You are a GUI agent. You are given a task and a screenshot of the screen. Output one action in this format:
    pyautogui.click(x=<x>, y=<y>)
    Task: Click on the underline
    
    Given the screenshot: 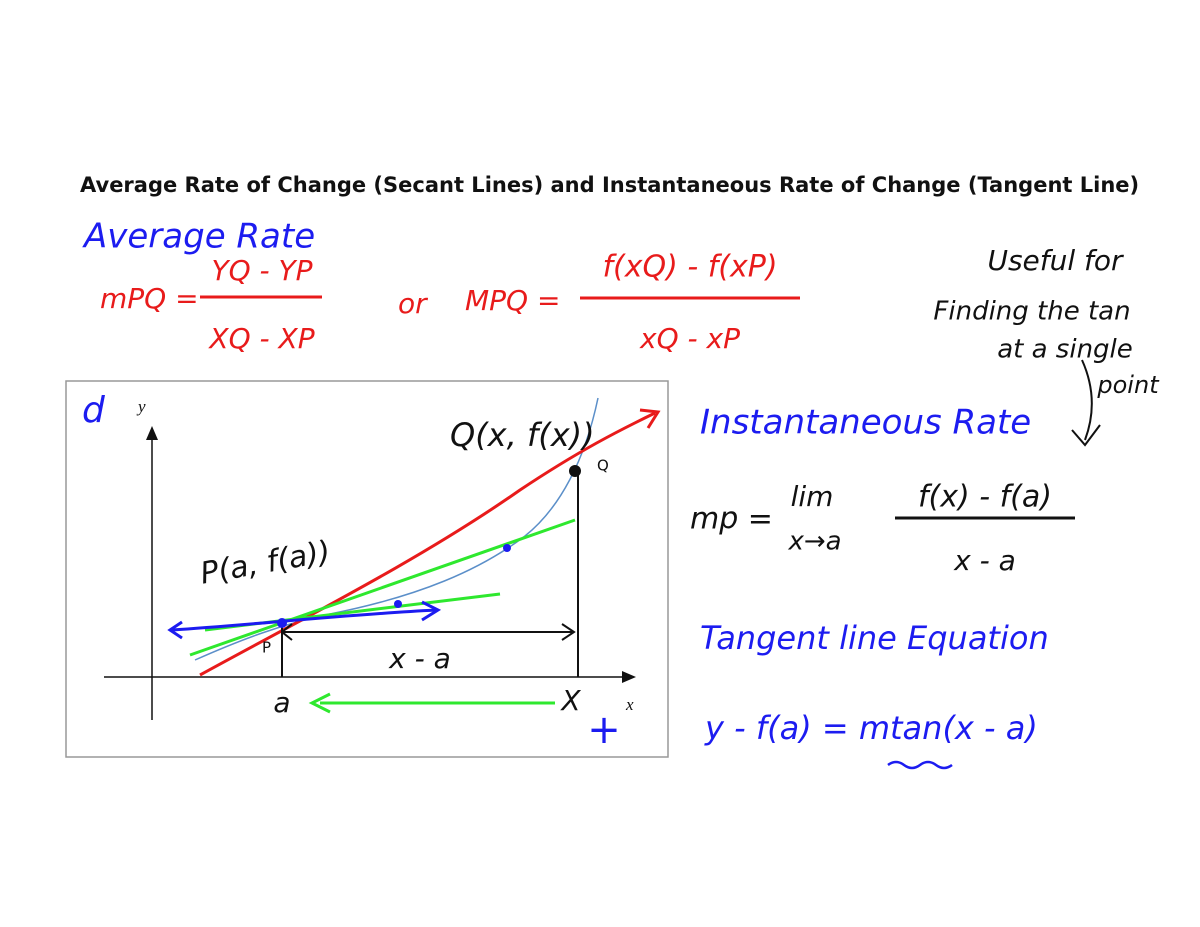 What is the action you would take?
    pyautogui.click(x=920, y=765)
    